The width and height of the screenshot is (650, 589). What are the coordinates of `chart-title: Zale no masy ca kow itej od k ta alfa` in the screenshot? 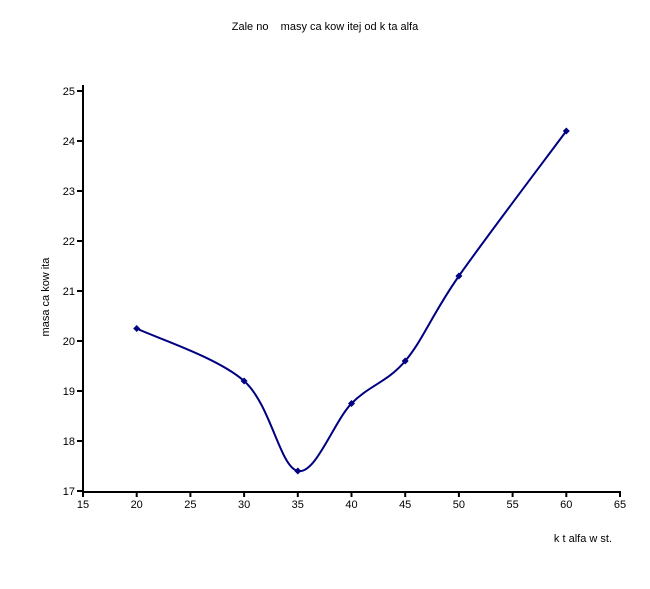 It's located at (325, 27).